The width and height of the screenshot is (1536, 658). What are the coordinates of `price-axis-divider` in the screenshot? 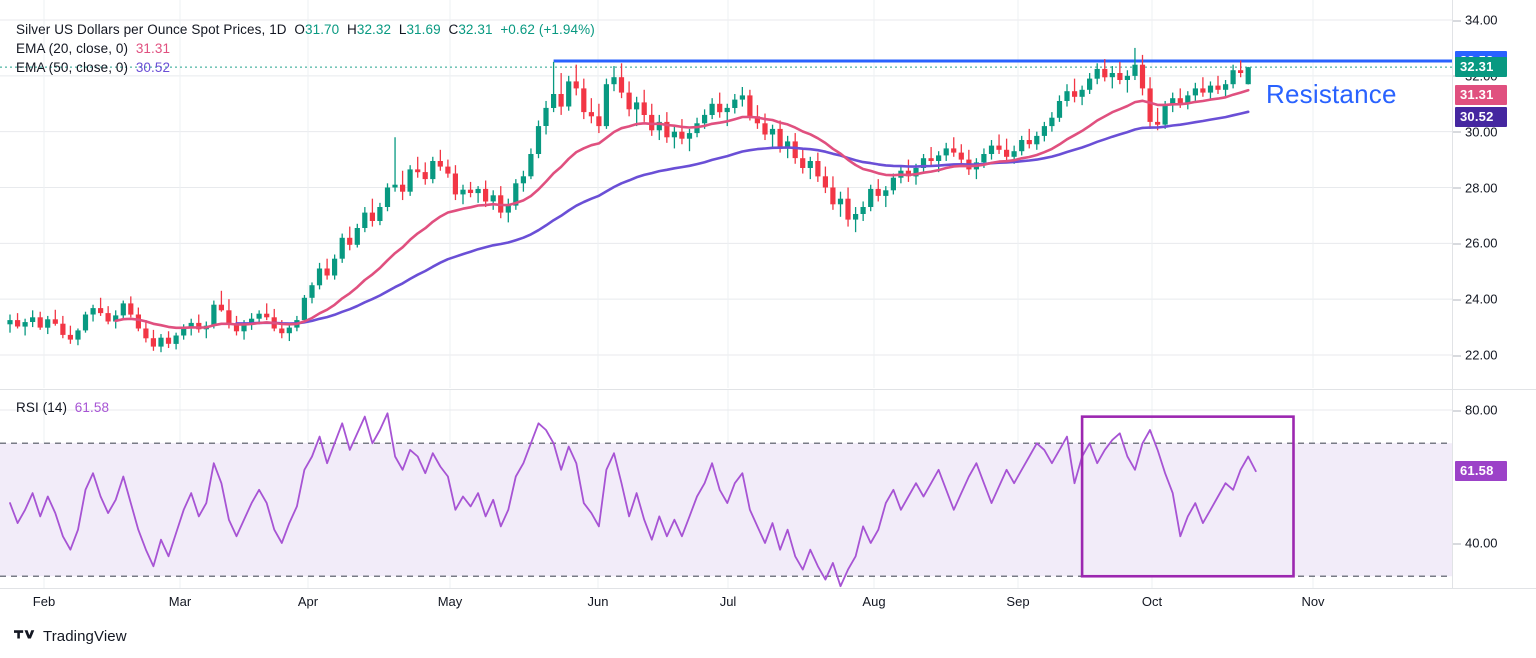 It's located at (1452, 294).